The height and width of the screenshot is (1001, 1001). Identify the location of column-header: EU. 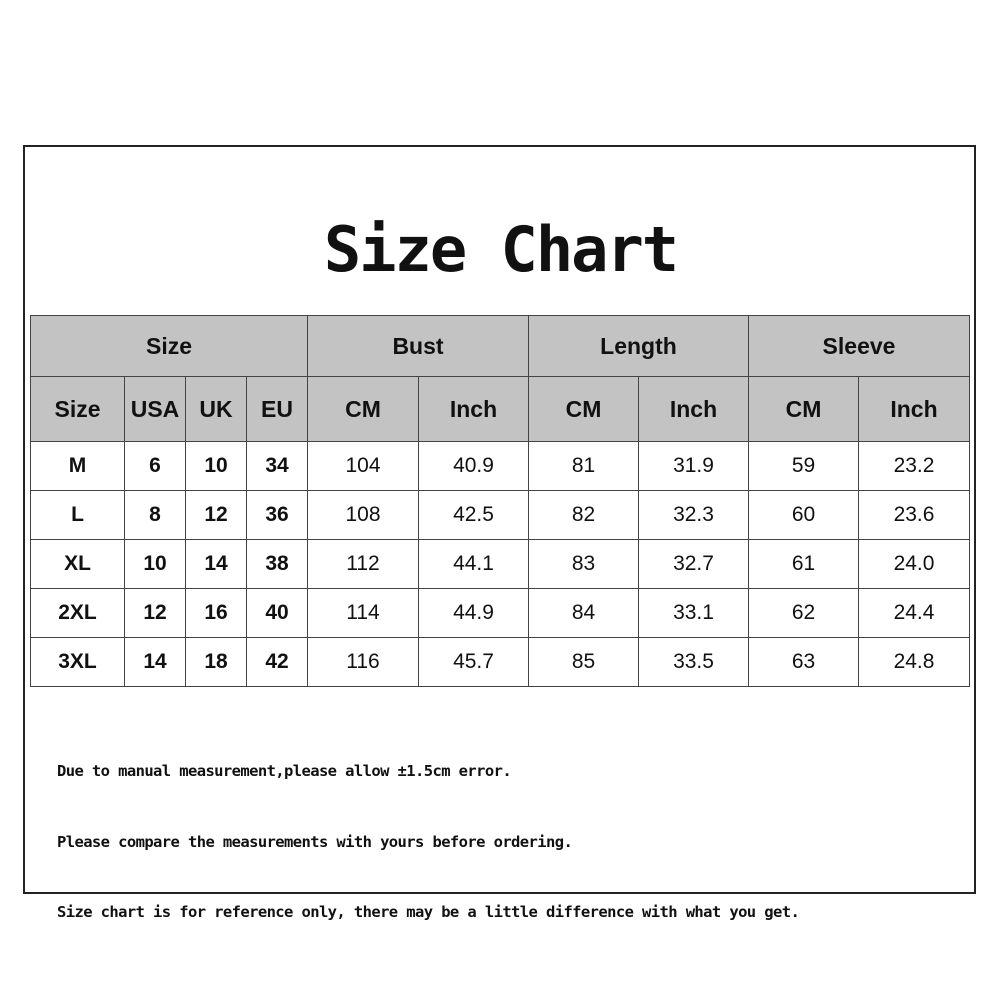
(277, 409).